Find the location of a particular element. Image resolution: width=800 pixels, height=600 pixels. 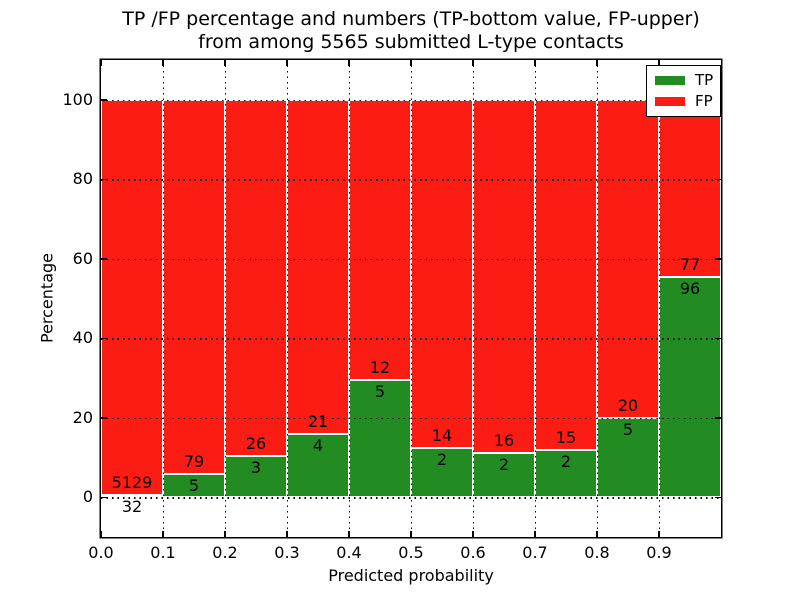

x-tick-label: 0.3 is located at coordinates (287, 552).